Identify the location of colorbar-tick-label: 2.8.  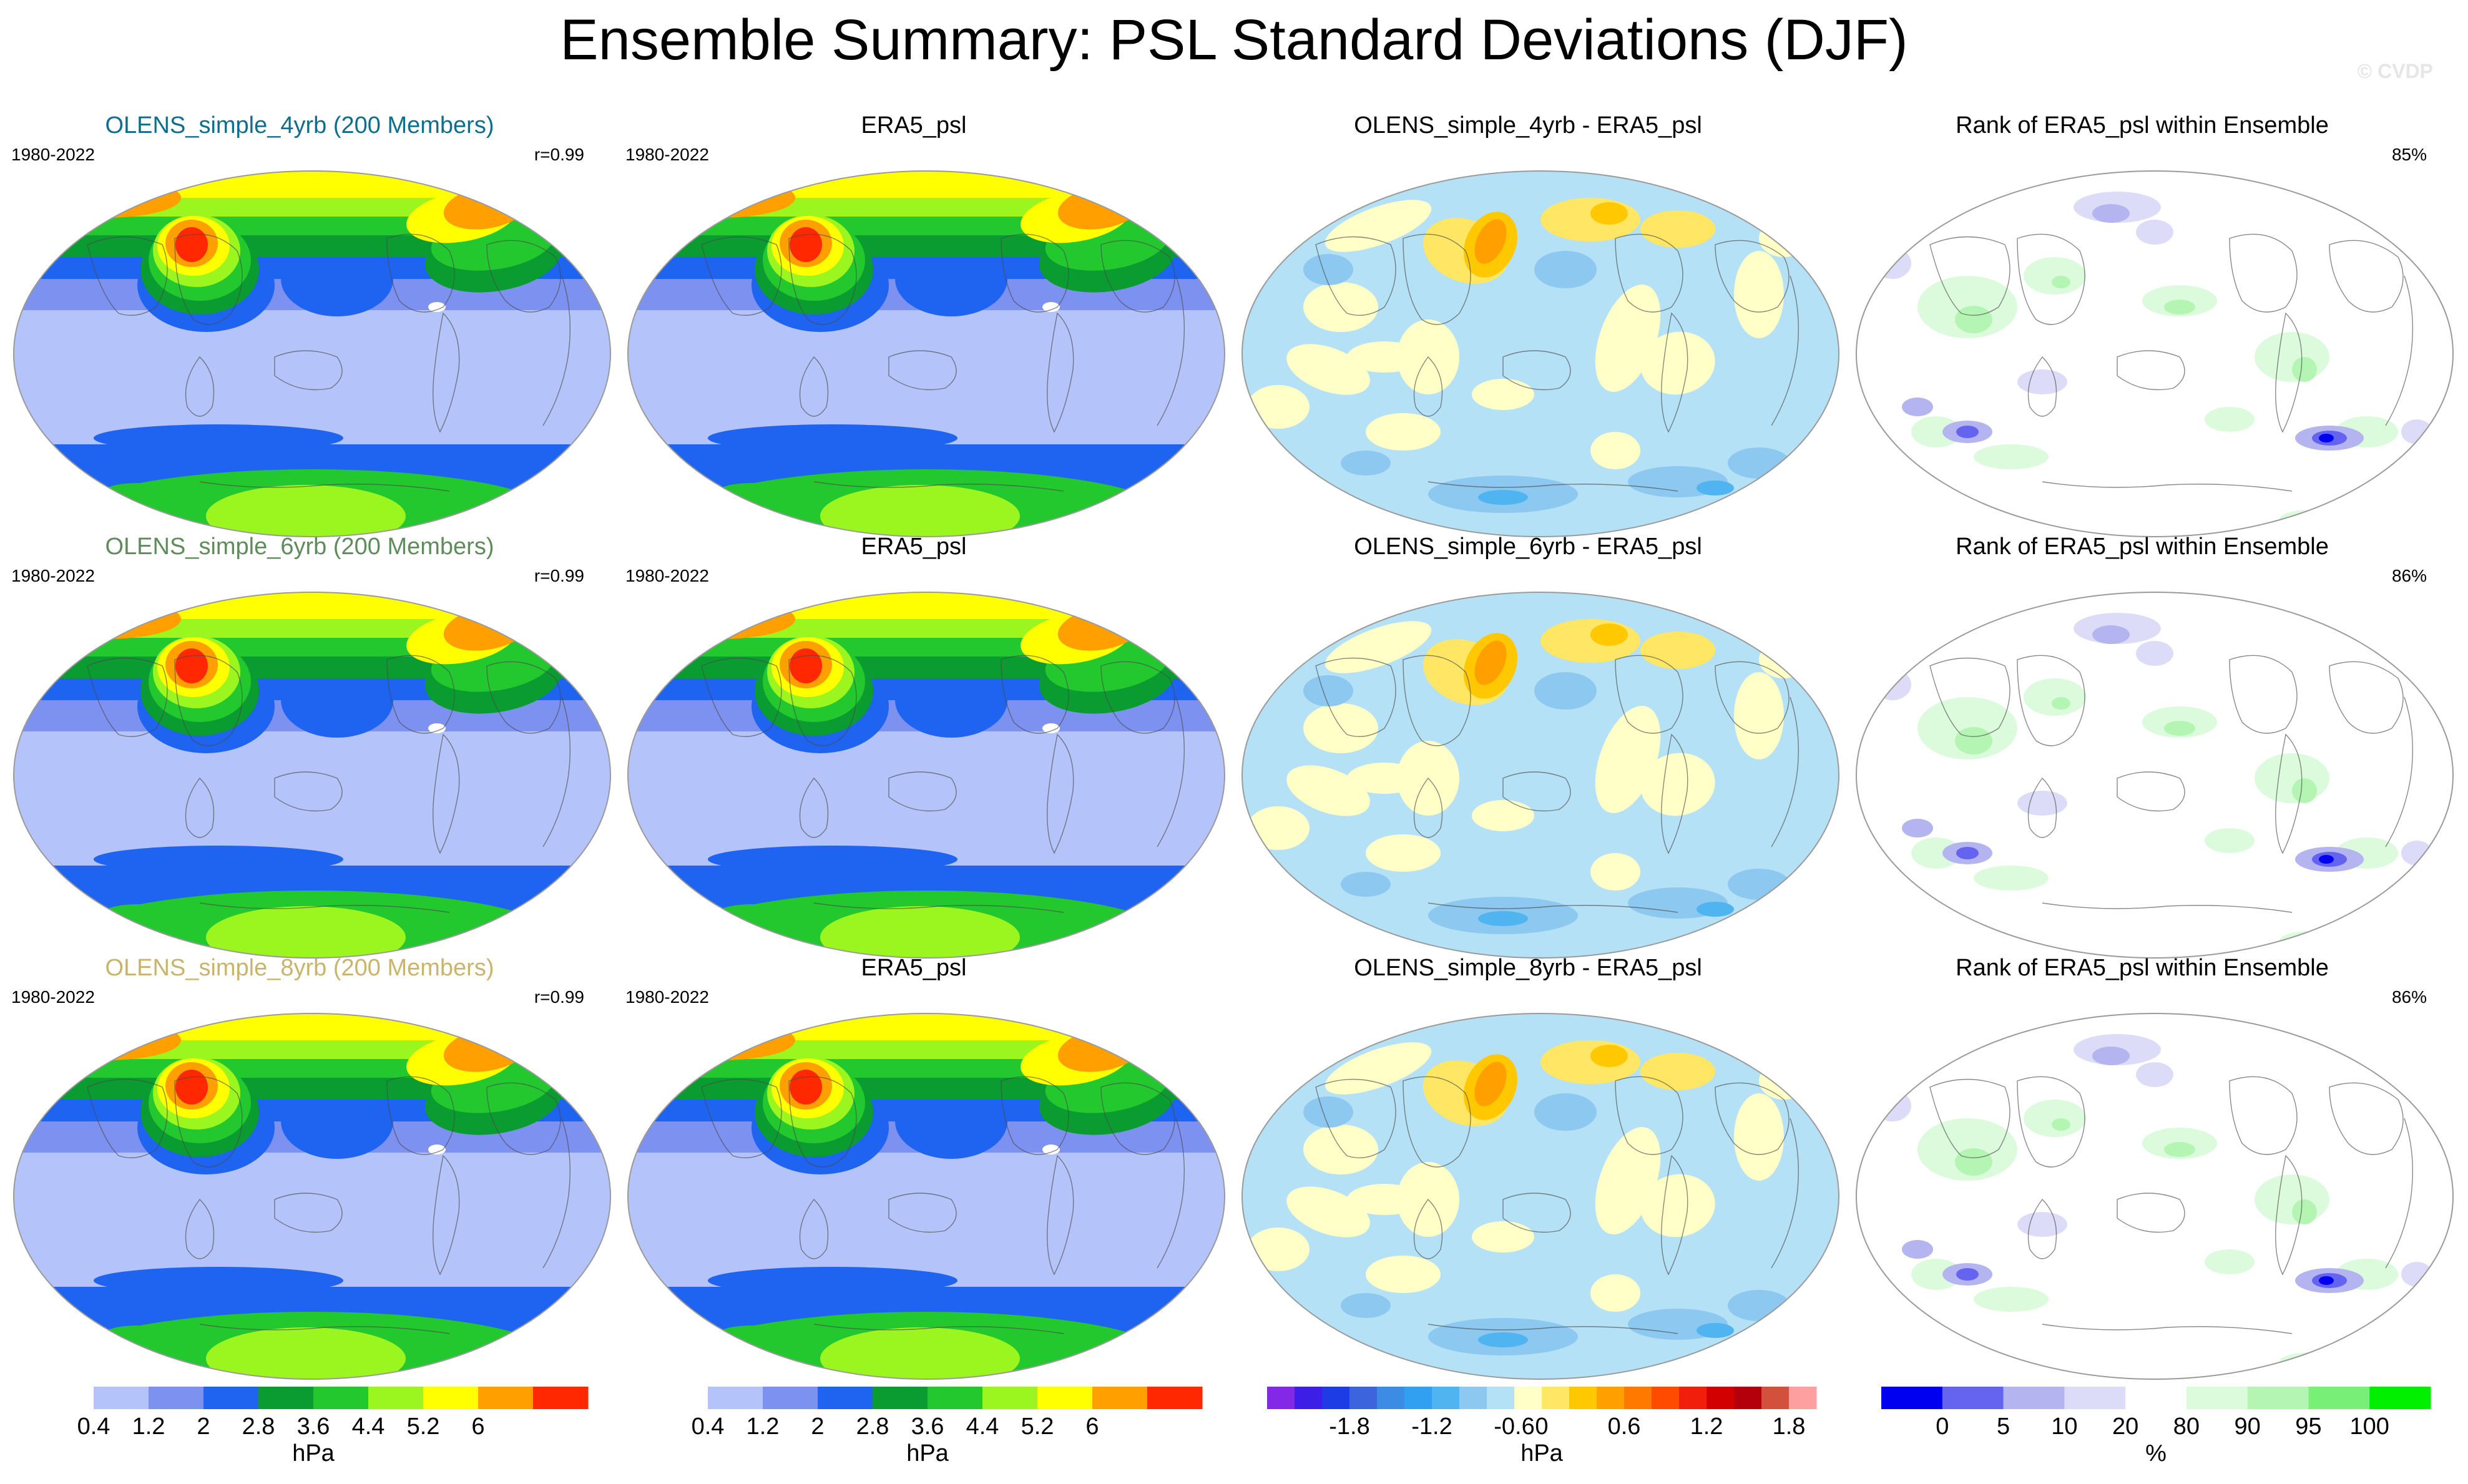
(873, 1426).